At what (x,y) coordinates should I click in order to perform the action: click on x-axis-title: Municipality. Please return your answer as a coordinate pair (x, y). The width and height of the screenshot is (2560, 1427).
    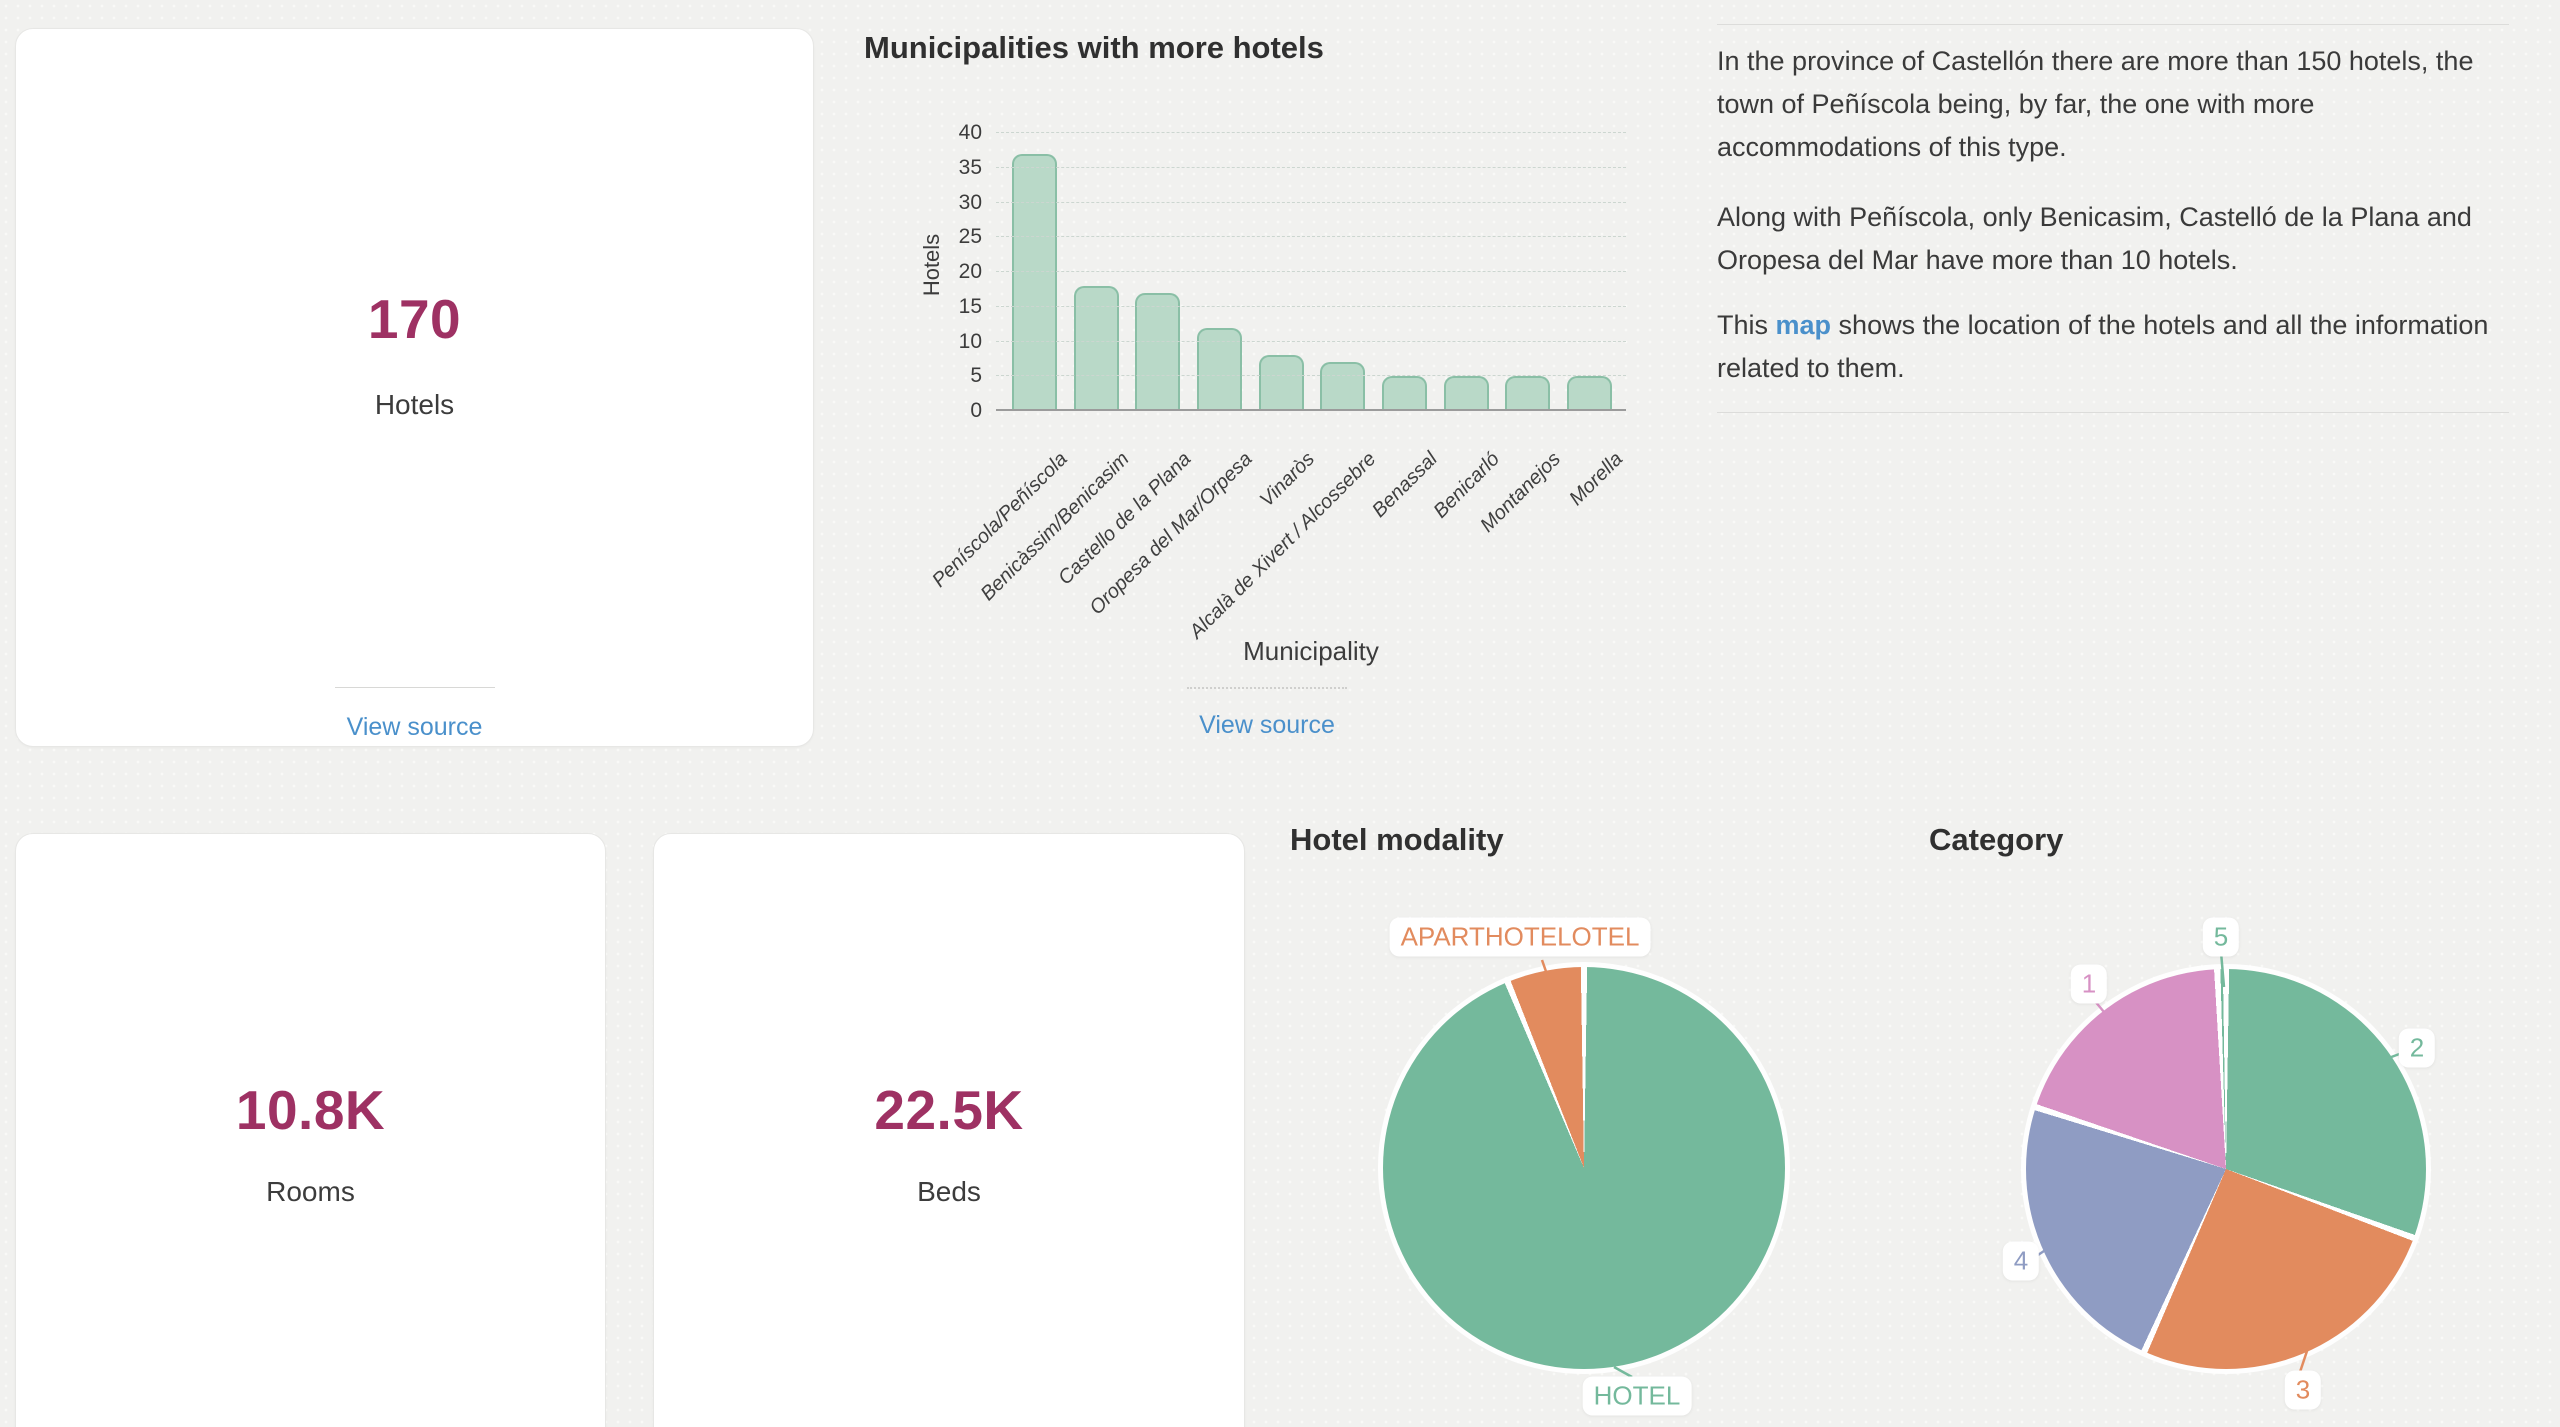
    Looking at the image, I should click on (1311, 651).